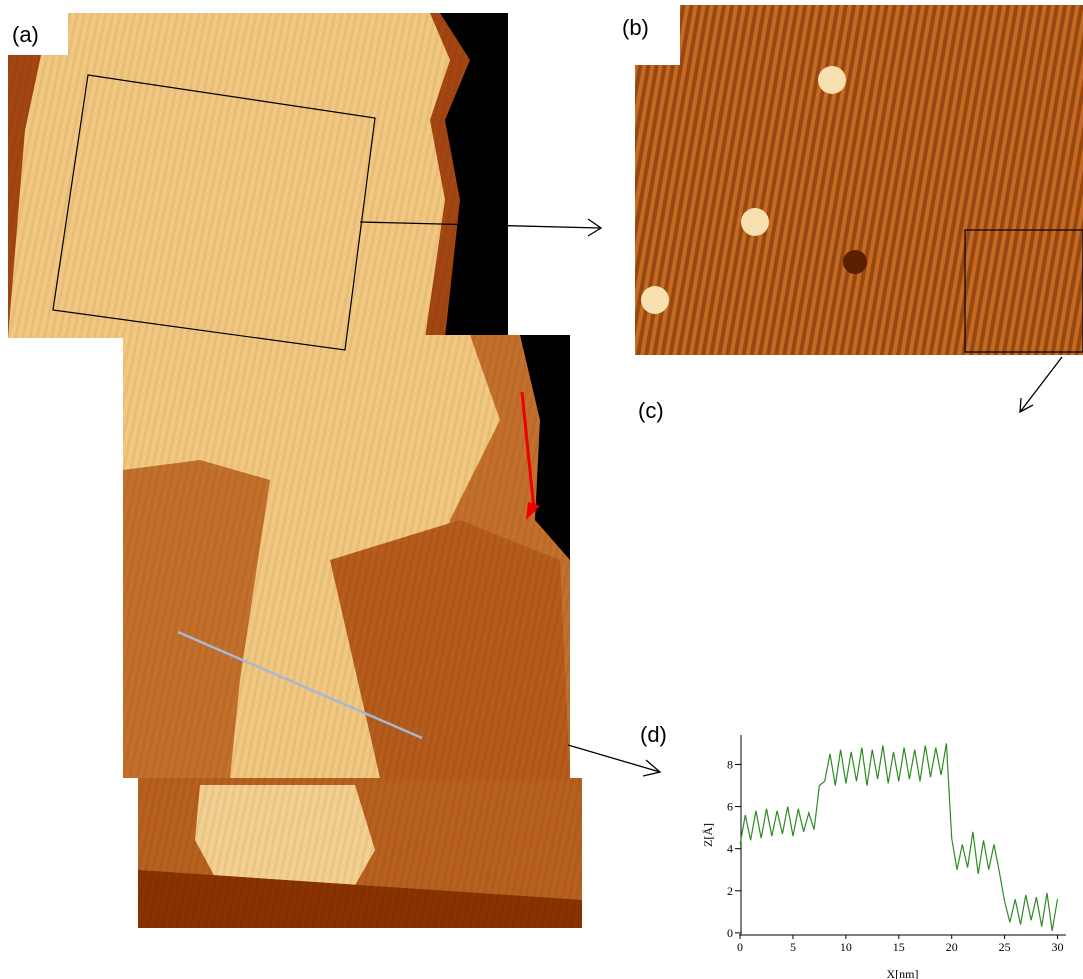  Describe the element at coordinates (730, 933) in the screenshot. I see `y-tick-label: 0` at that location.